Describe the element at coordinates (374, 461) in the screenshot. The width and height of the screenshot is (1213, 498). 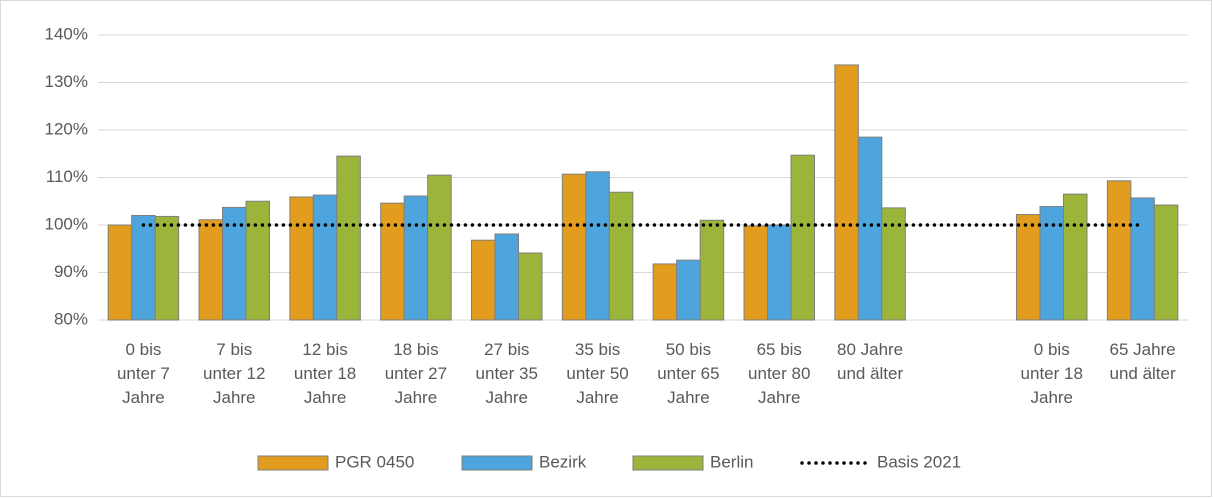
I see `legend-label: PGR 0450` at that location.